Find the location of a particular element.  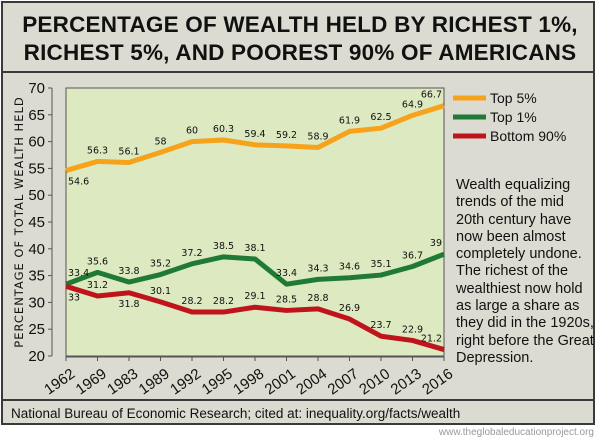

data-label: 39 is located at coordinates (436, 243).